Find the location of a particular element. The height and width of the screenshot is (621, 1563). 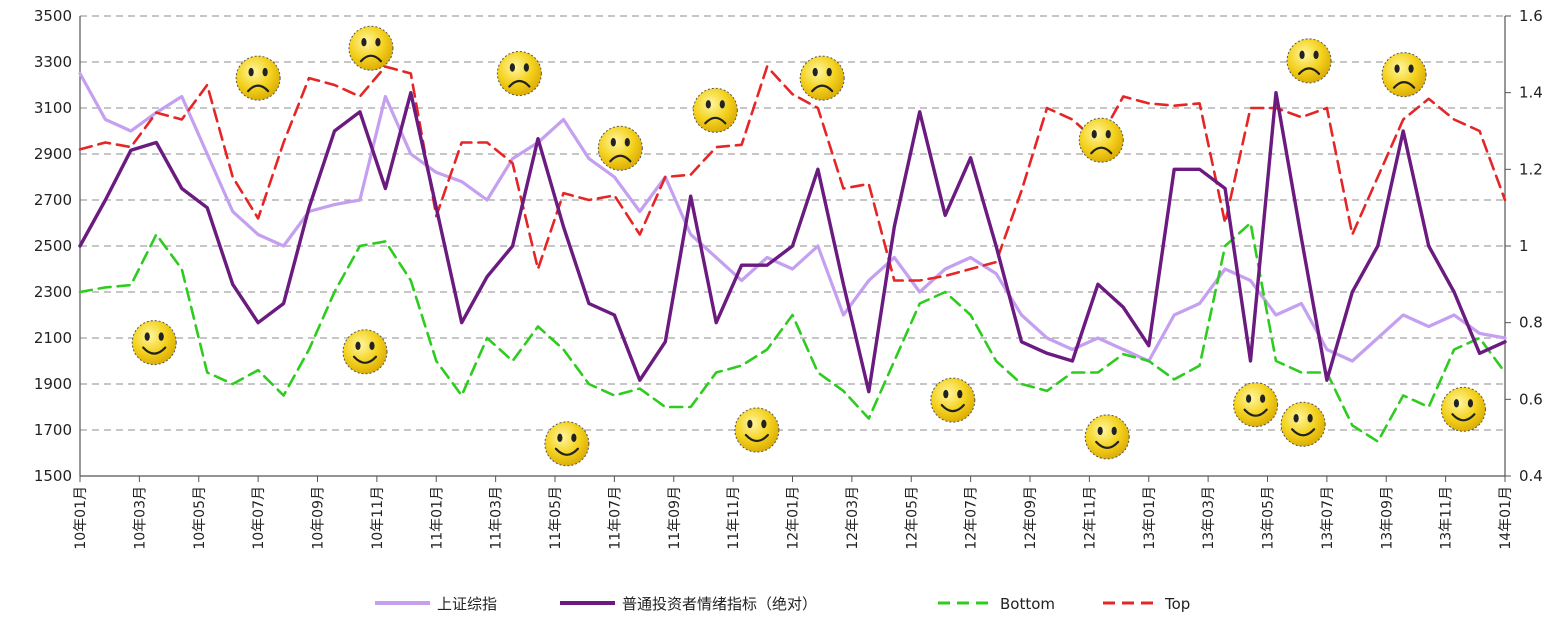

legend-label: 普通投资者情绪指标（绝对） is located at coordinates (719, 604).